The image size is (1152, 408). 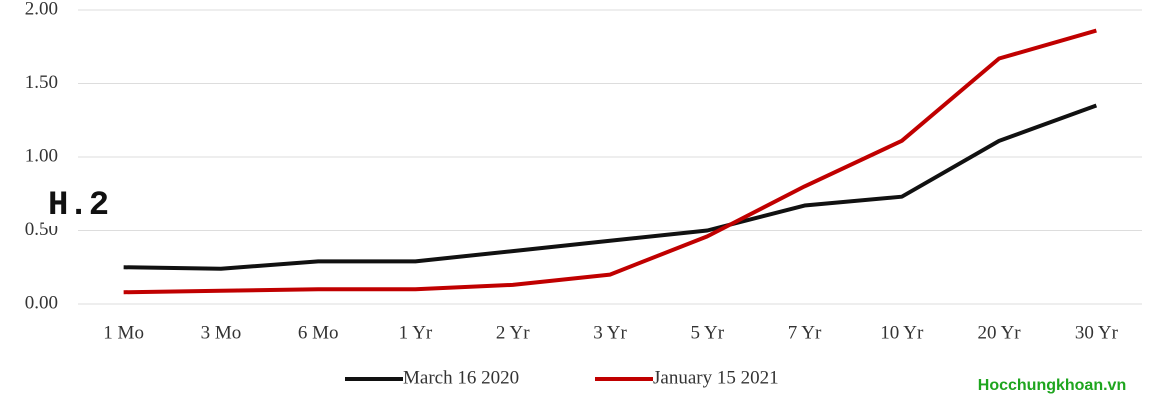 I want to click on x-tick-label: 6 Mo, so click(x=318, y=332).